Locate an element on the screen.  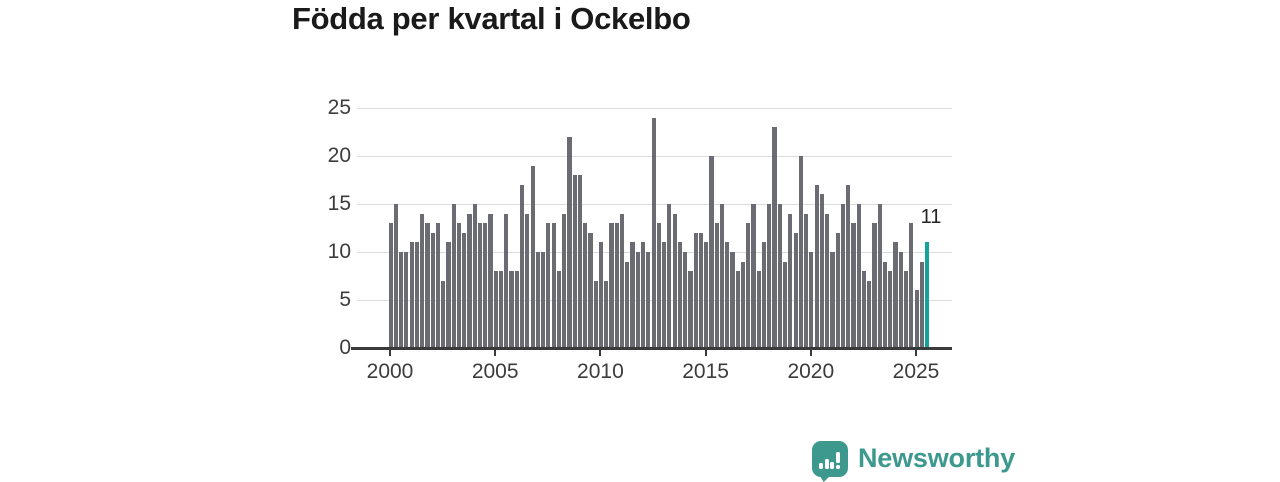
x-tick-2005 is located at coordinates (495, 352).